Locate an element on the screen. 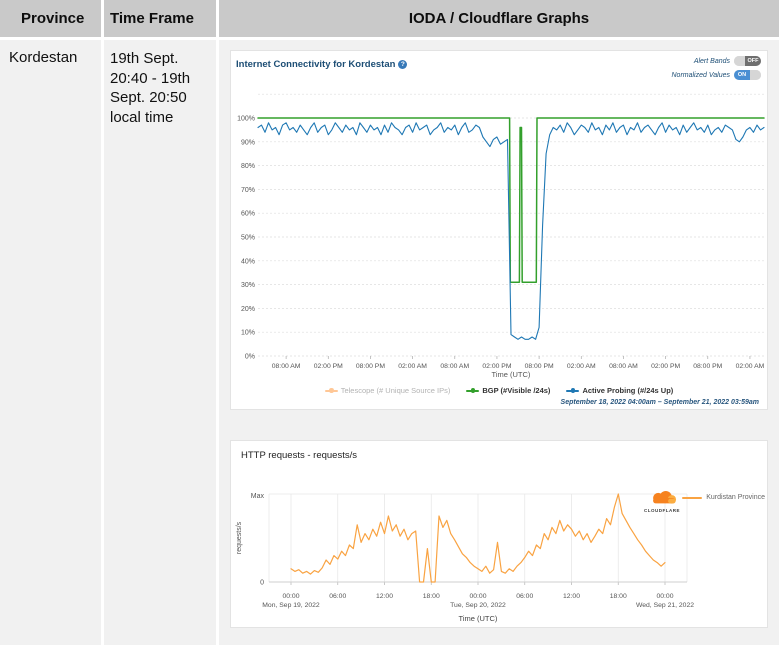 The height and width of the screenshot is (645, 779). cloudflare-logo-text: CLOUDFLARE is located at coordinates (662, 510).